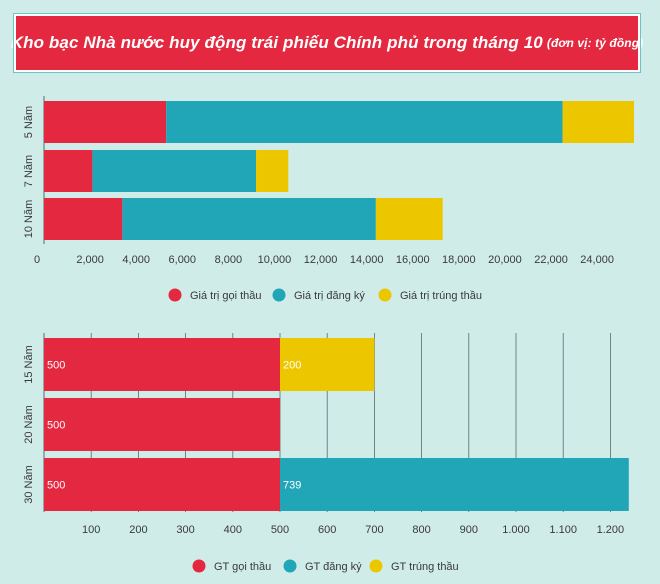 The width and height of the screenshot is (660, 584). I want to click on bar-30-Năm-0, so click(162, 484).